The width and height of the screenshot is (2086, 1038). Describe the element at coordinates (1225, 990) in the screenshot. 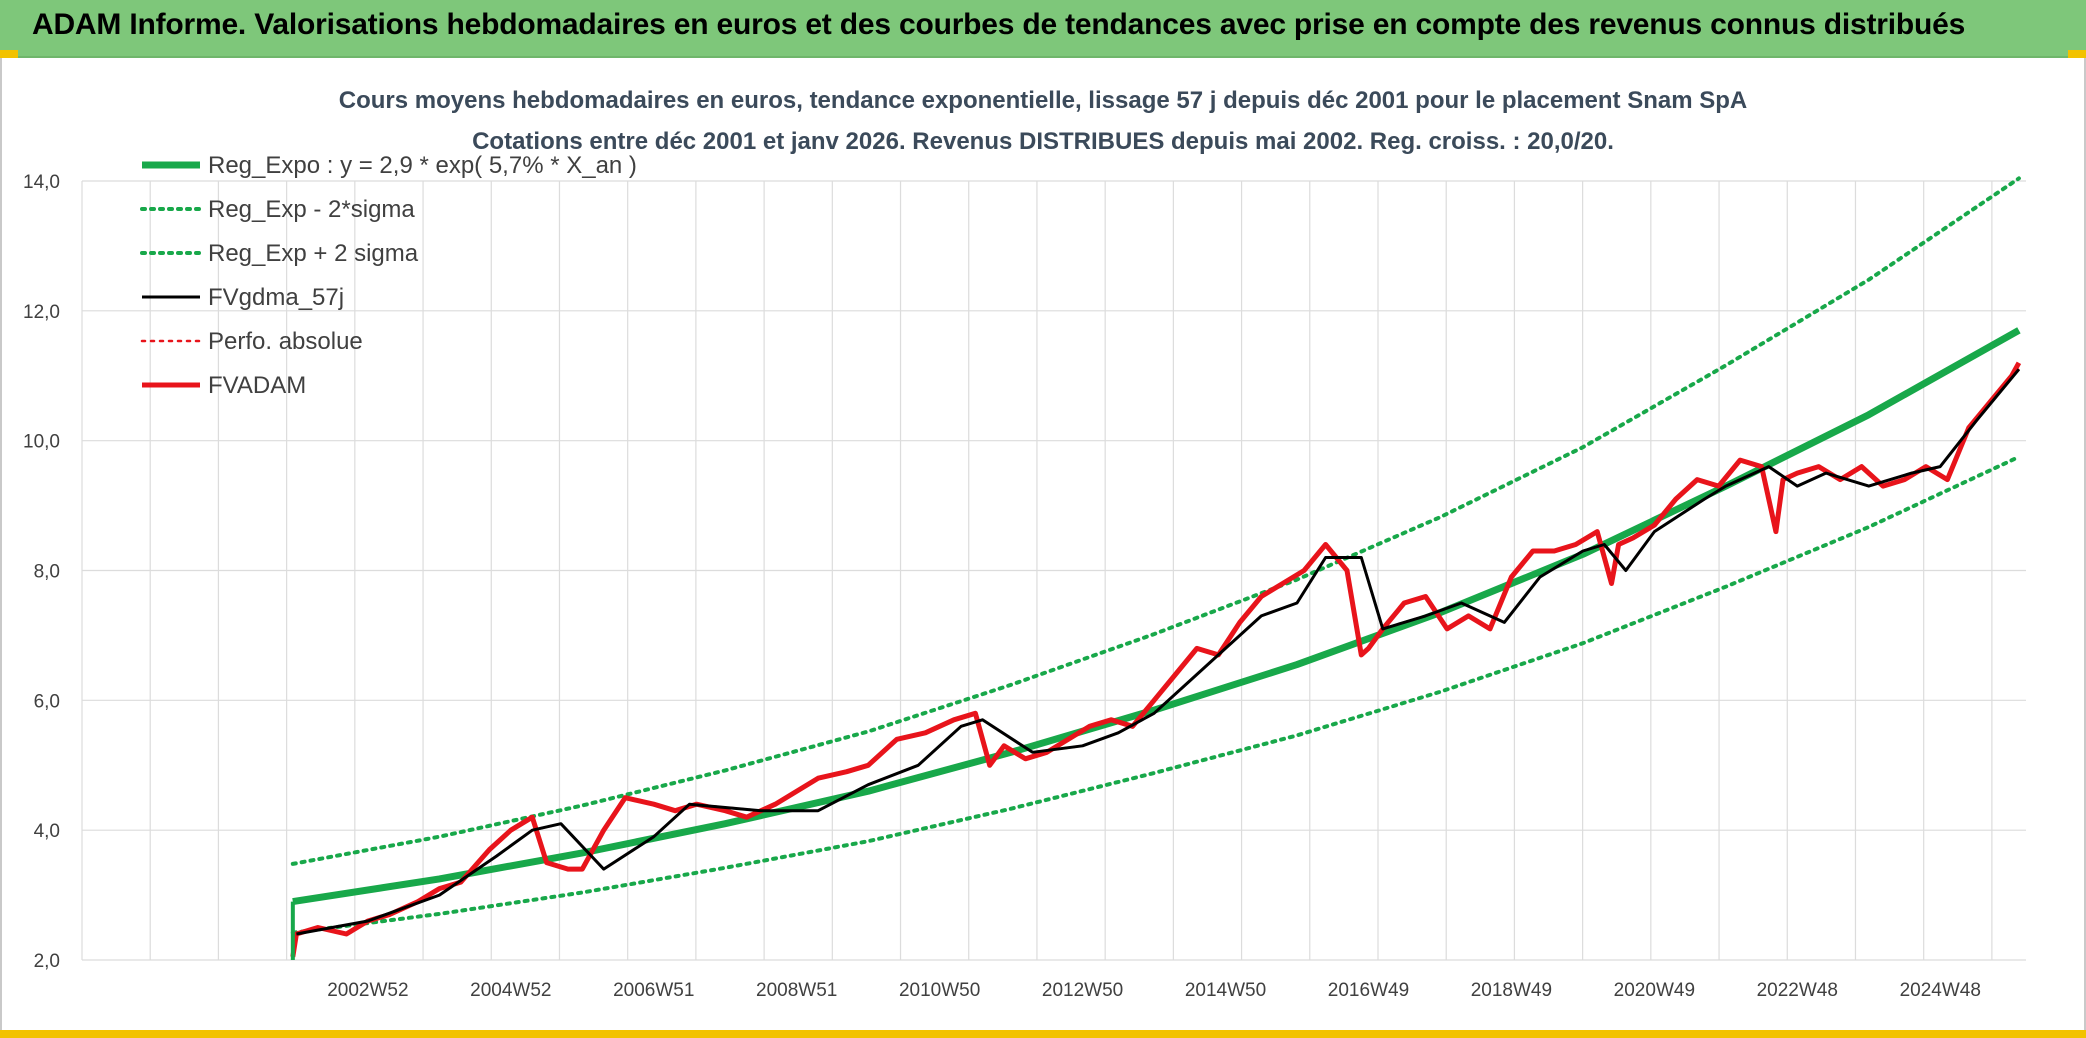

I see `x-tick-label: 2014W50` at that location.